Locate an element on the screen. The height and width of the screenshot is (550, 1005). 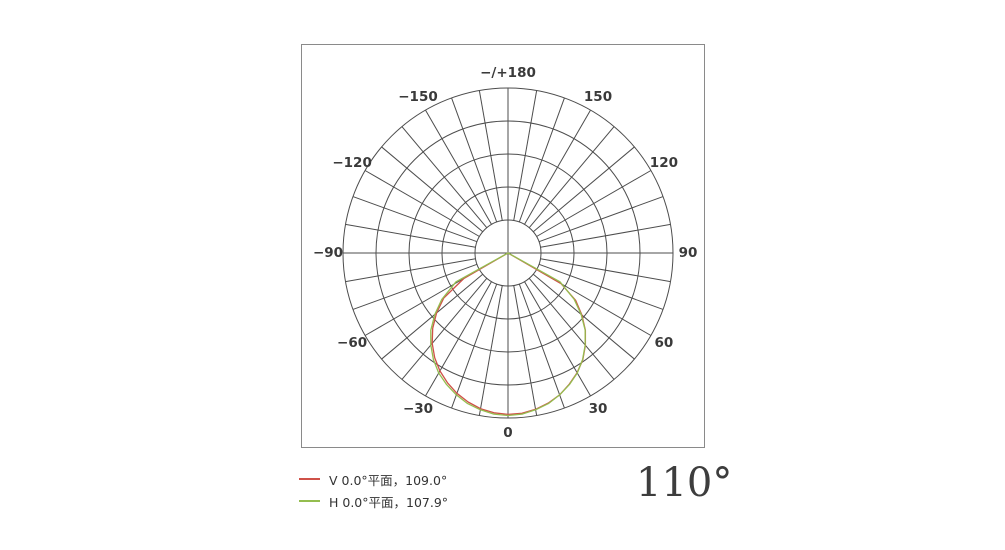
angle-label-150: 150 is located at coordinates (598, 97).